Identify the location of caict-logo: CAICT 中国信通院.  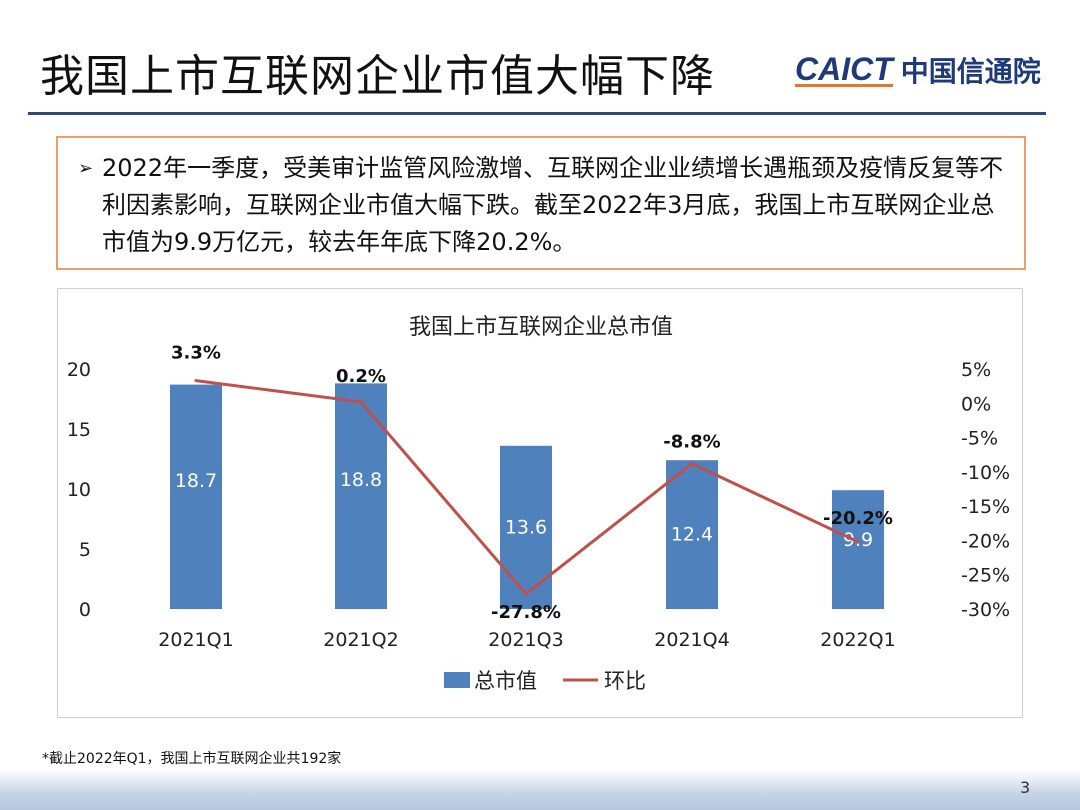
(918, 70).